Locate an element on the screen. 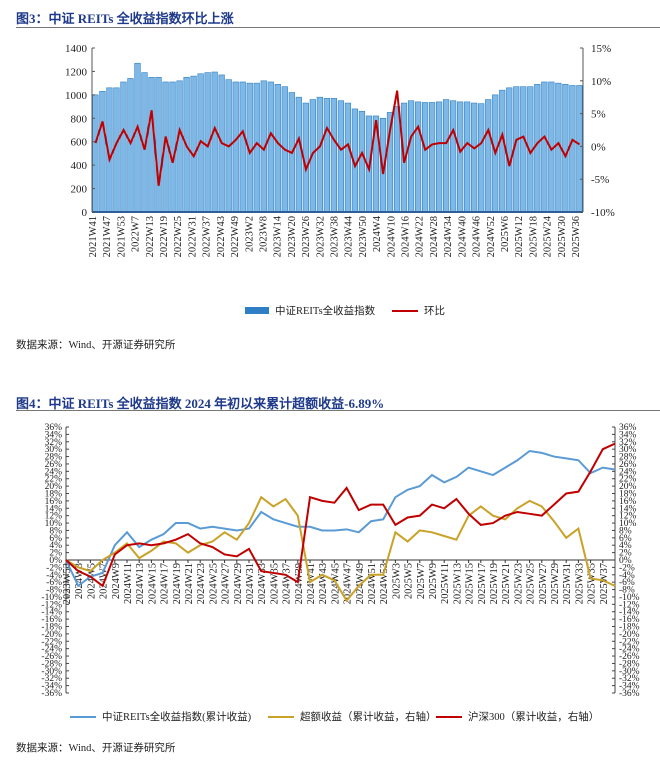 Image resolution: width=660 pixels, height=768 pixels. x-tick-label: 2024W28 is located at coordinates (434, 236).